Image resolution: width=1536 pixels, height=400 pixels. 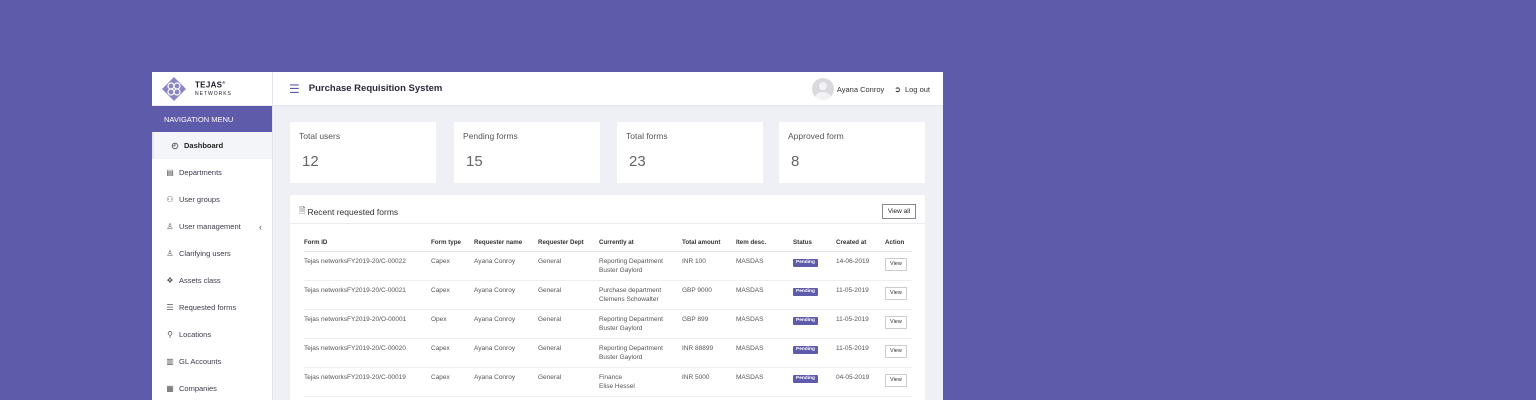 I want to click on total-amount: GBP 899, so click(x=709, y=324).